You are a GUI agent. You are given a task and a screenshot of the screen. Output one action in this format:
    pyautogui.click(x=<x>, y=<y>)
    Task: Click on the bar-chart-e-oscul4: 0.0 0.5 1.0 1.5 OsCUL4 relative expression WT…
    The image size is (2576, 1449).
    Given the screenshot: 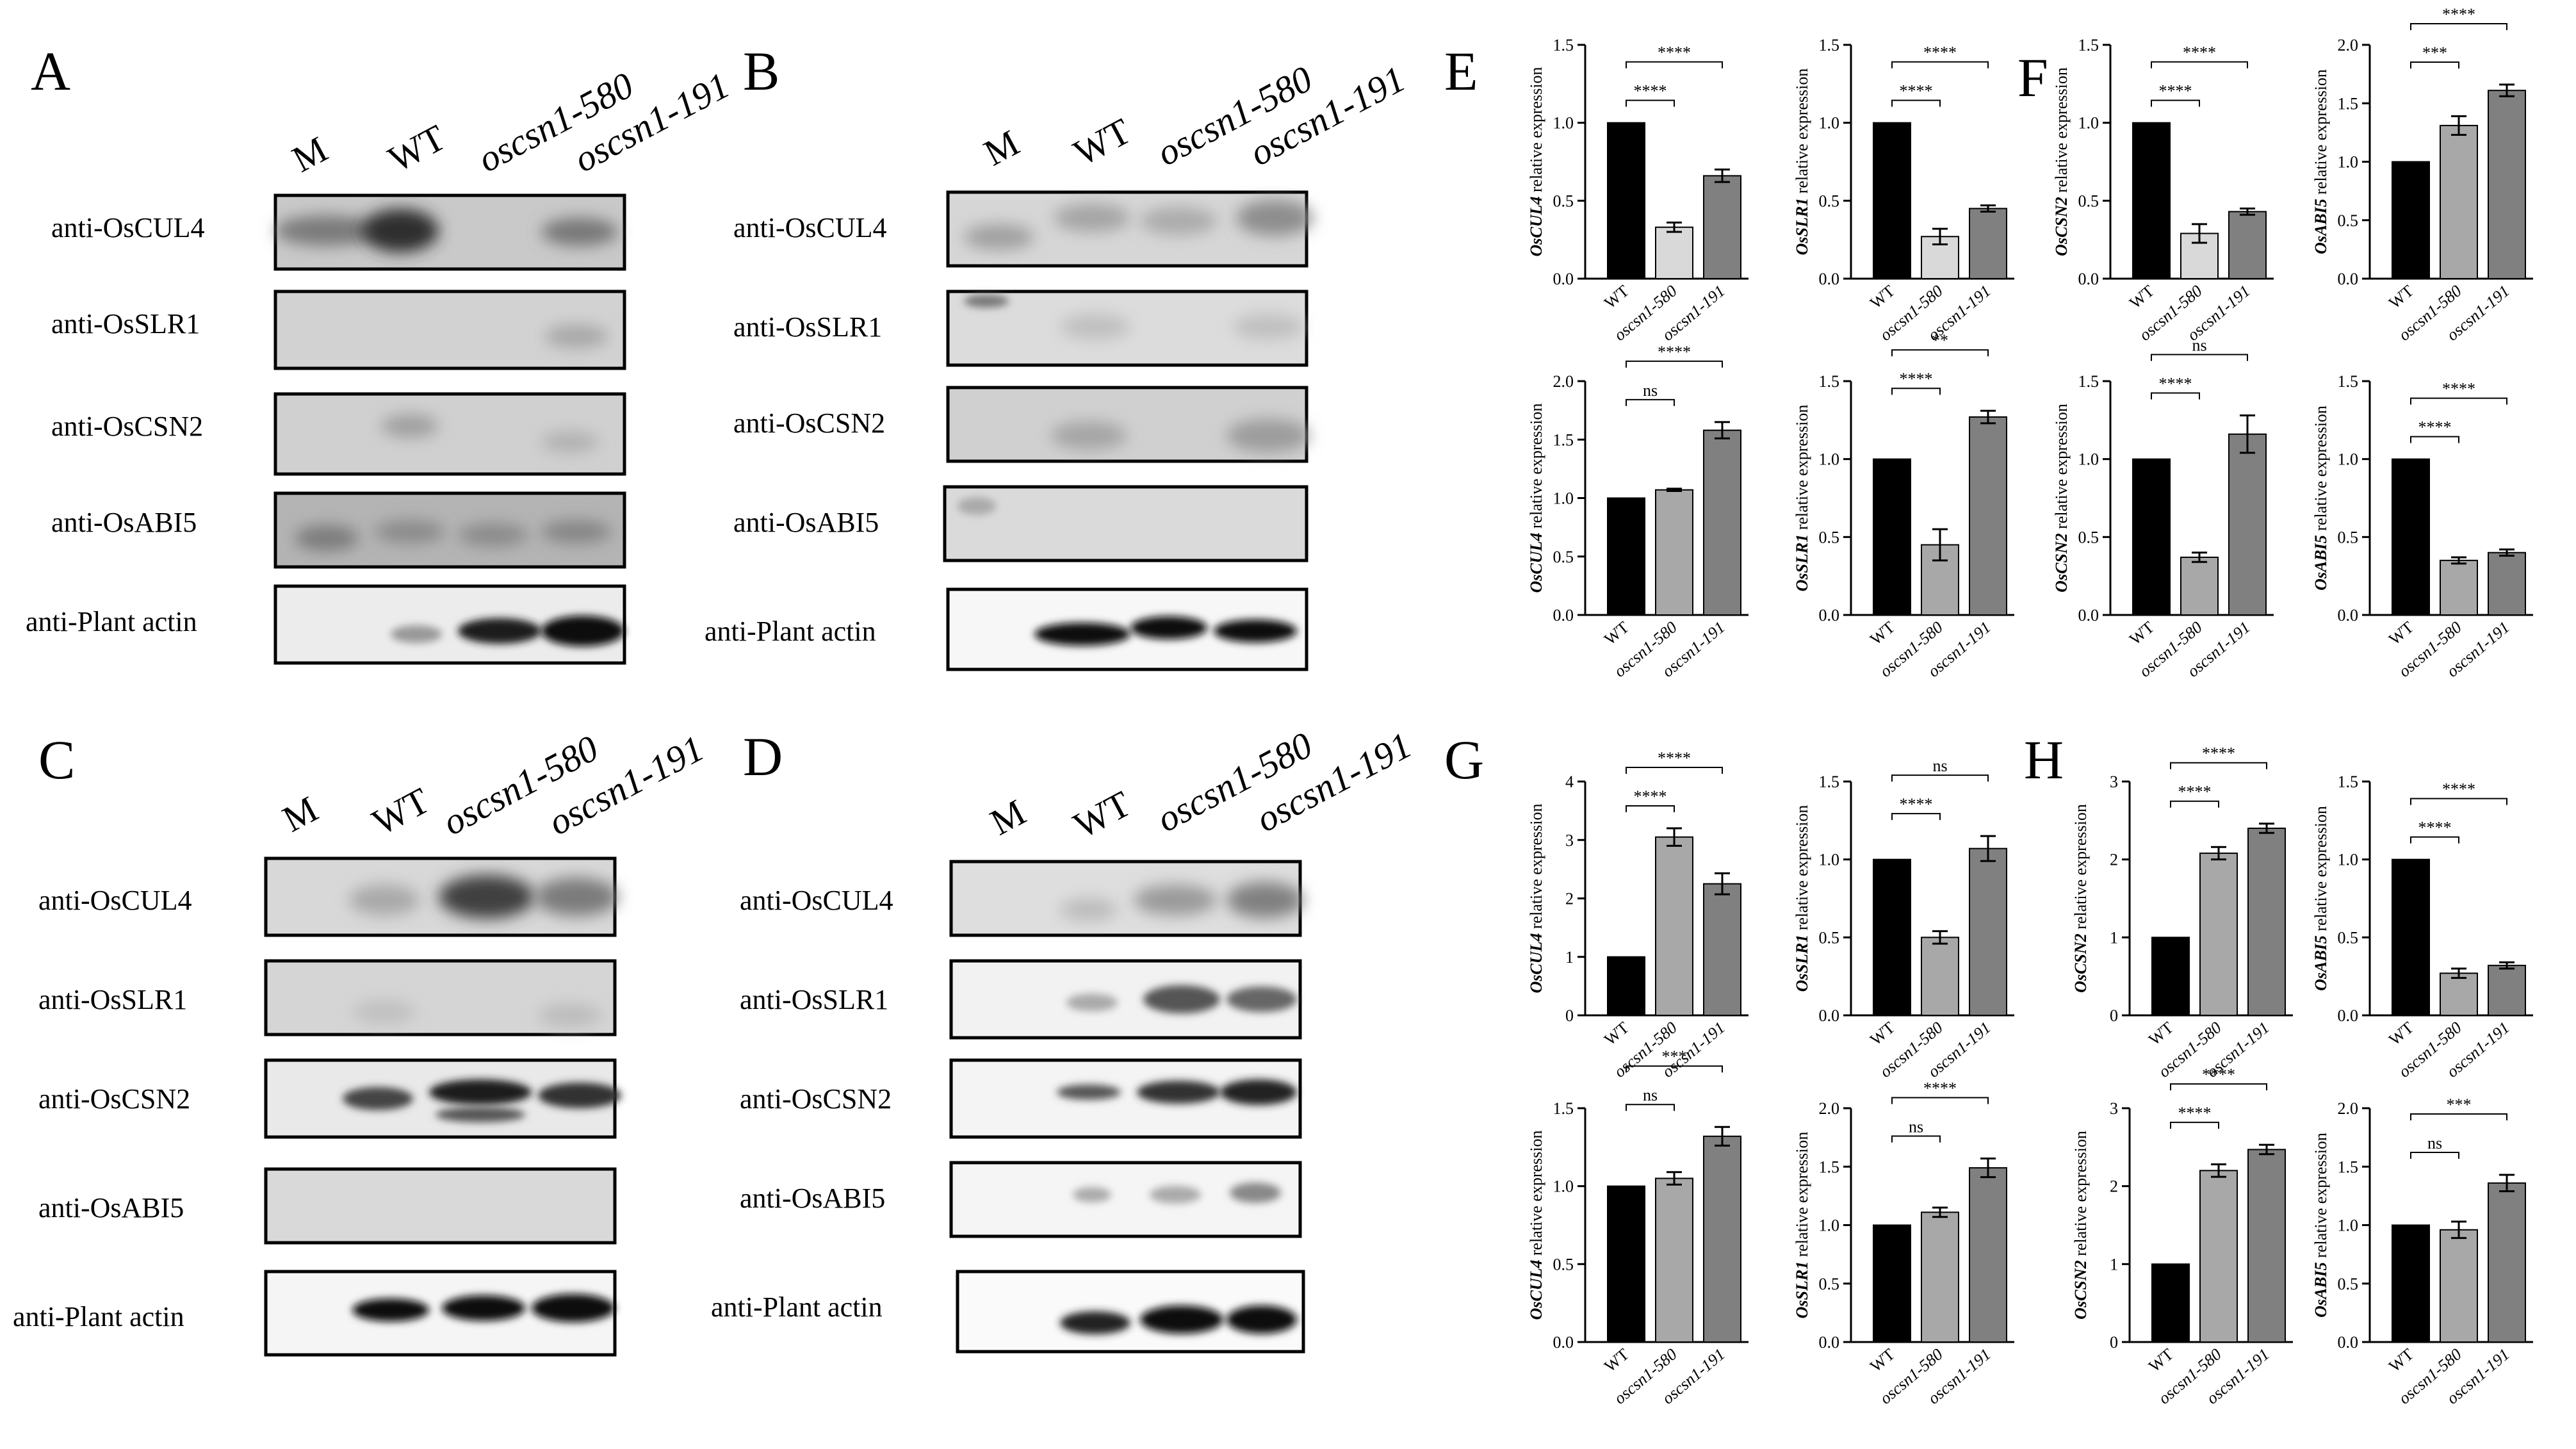 What is the action you would take?
    pyautogui.click(x=1638, y=190)
    